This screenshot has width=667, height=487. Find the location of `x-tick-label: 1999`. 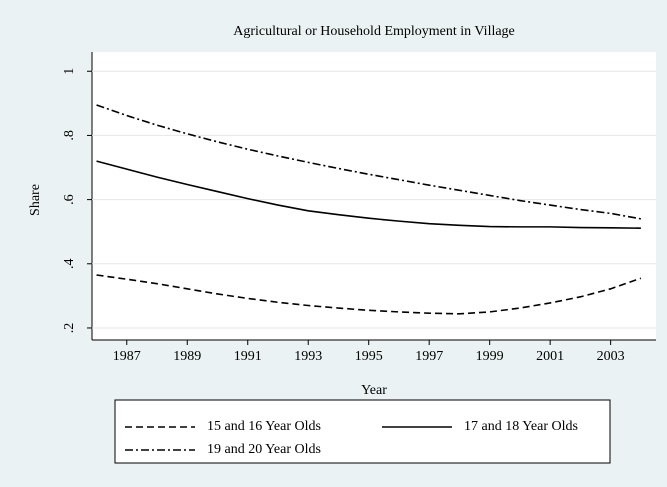

x-tick-label: 1999 is located at coordinates (490, 356).